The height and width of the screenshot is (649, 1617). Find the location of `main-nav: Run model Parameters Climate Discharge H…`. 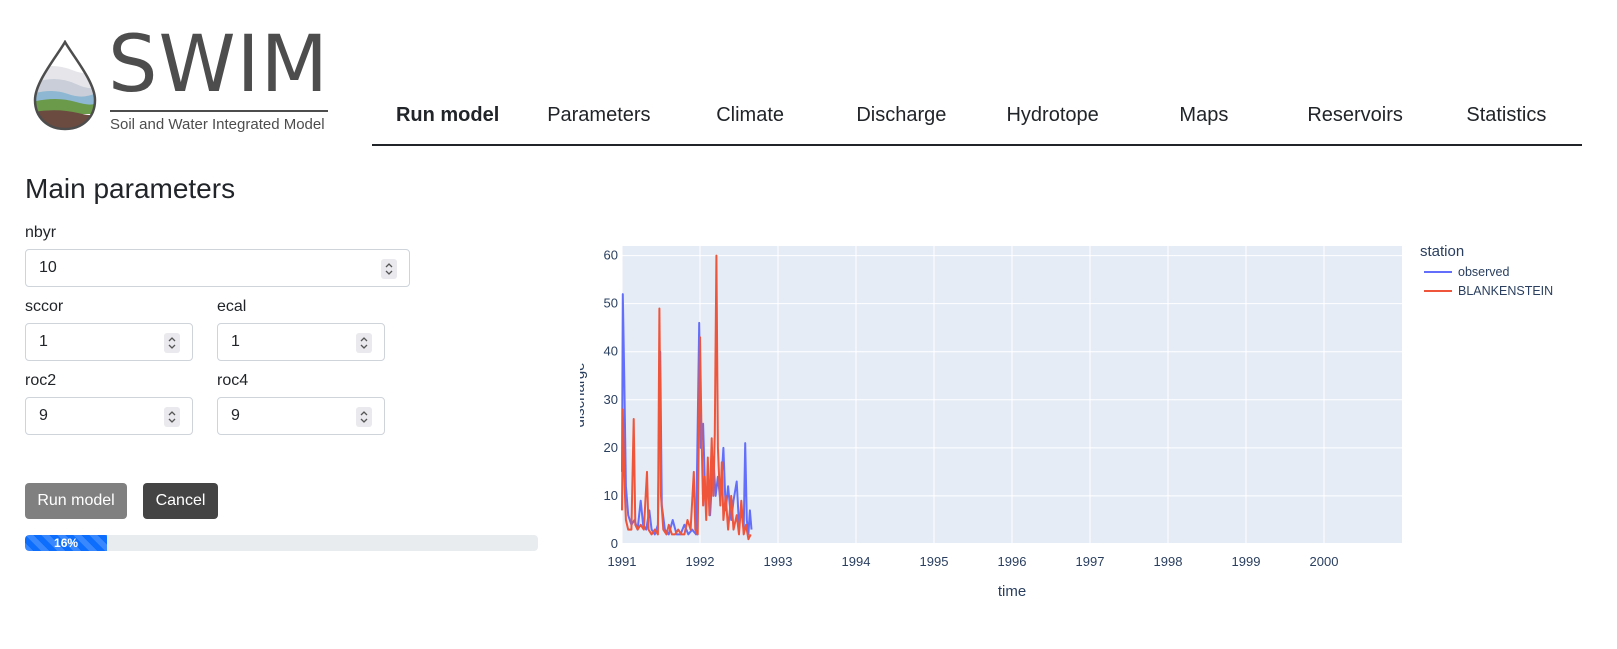

main-nav: Run model Parameters Climate Discharge H… is located at coordinates (977, 119).